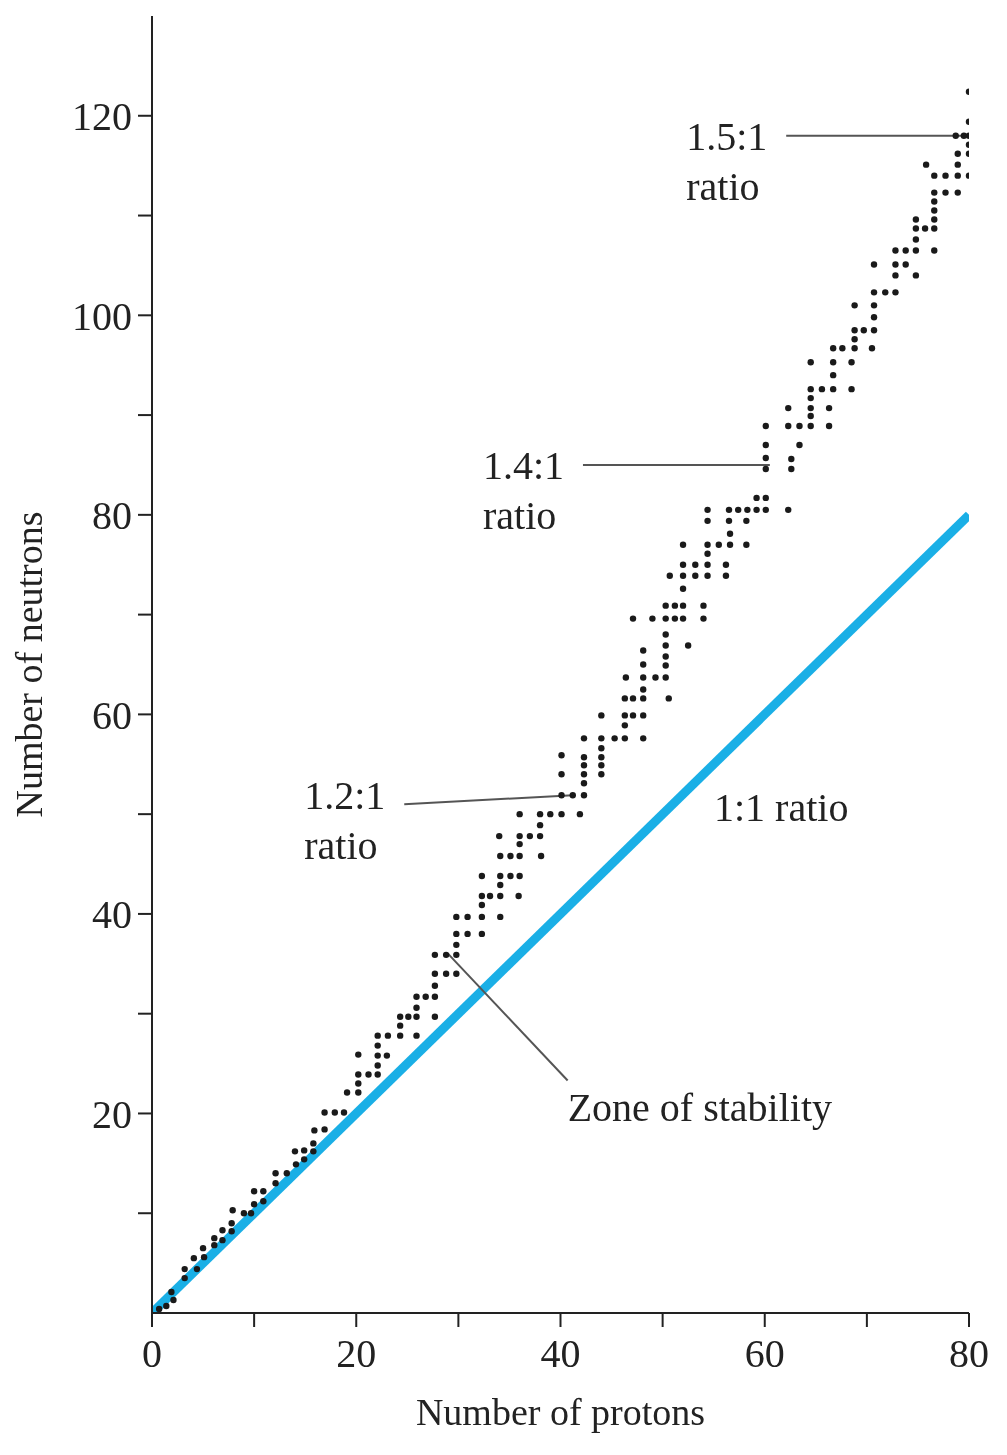 The width and height of the screenshot is (1007, 1455). What do you see at coordinates (345, 821) in the screenshot?
I see `annotation: 1.2:1 ratio` at bounding box center [345, 821].